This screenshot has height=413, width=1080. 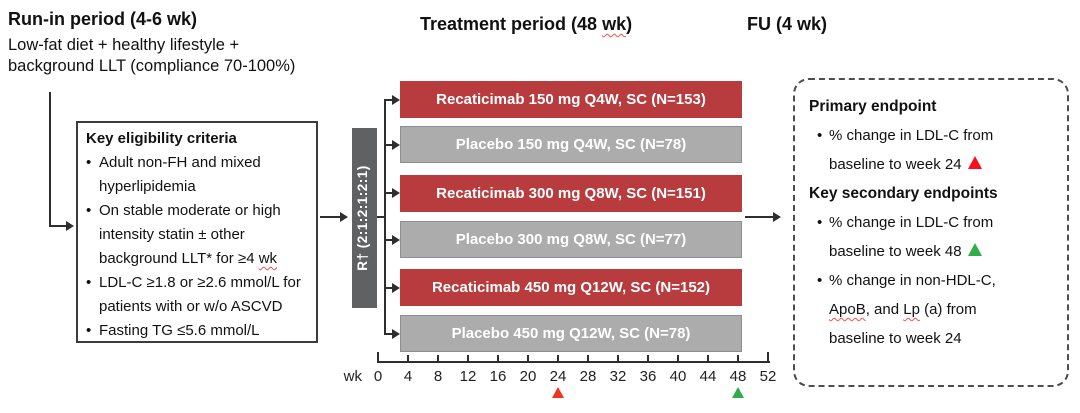 I want to click on axis-tick-label: 8, so click(x=438, y=376).